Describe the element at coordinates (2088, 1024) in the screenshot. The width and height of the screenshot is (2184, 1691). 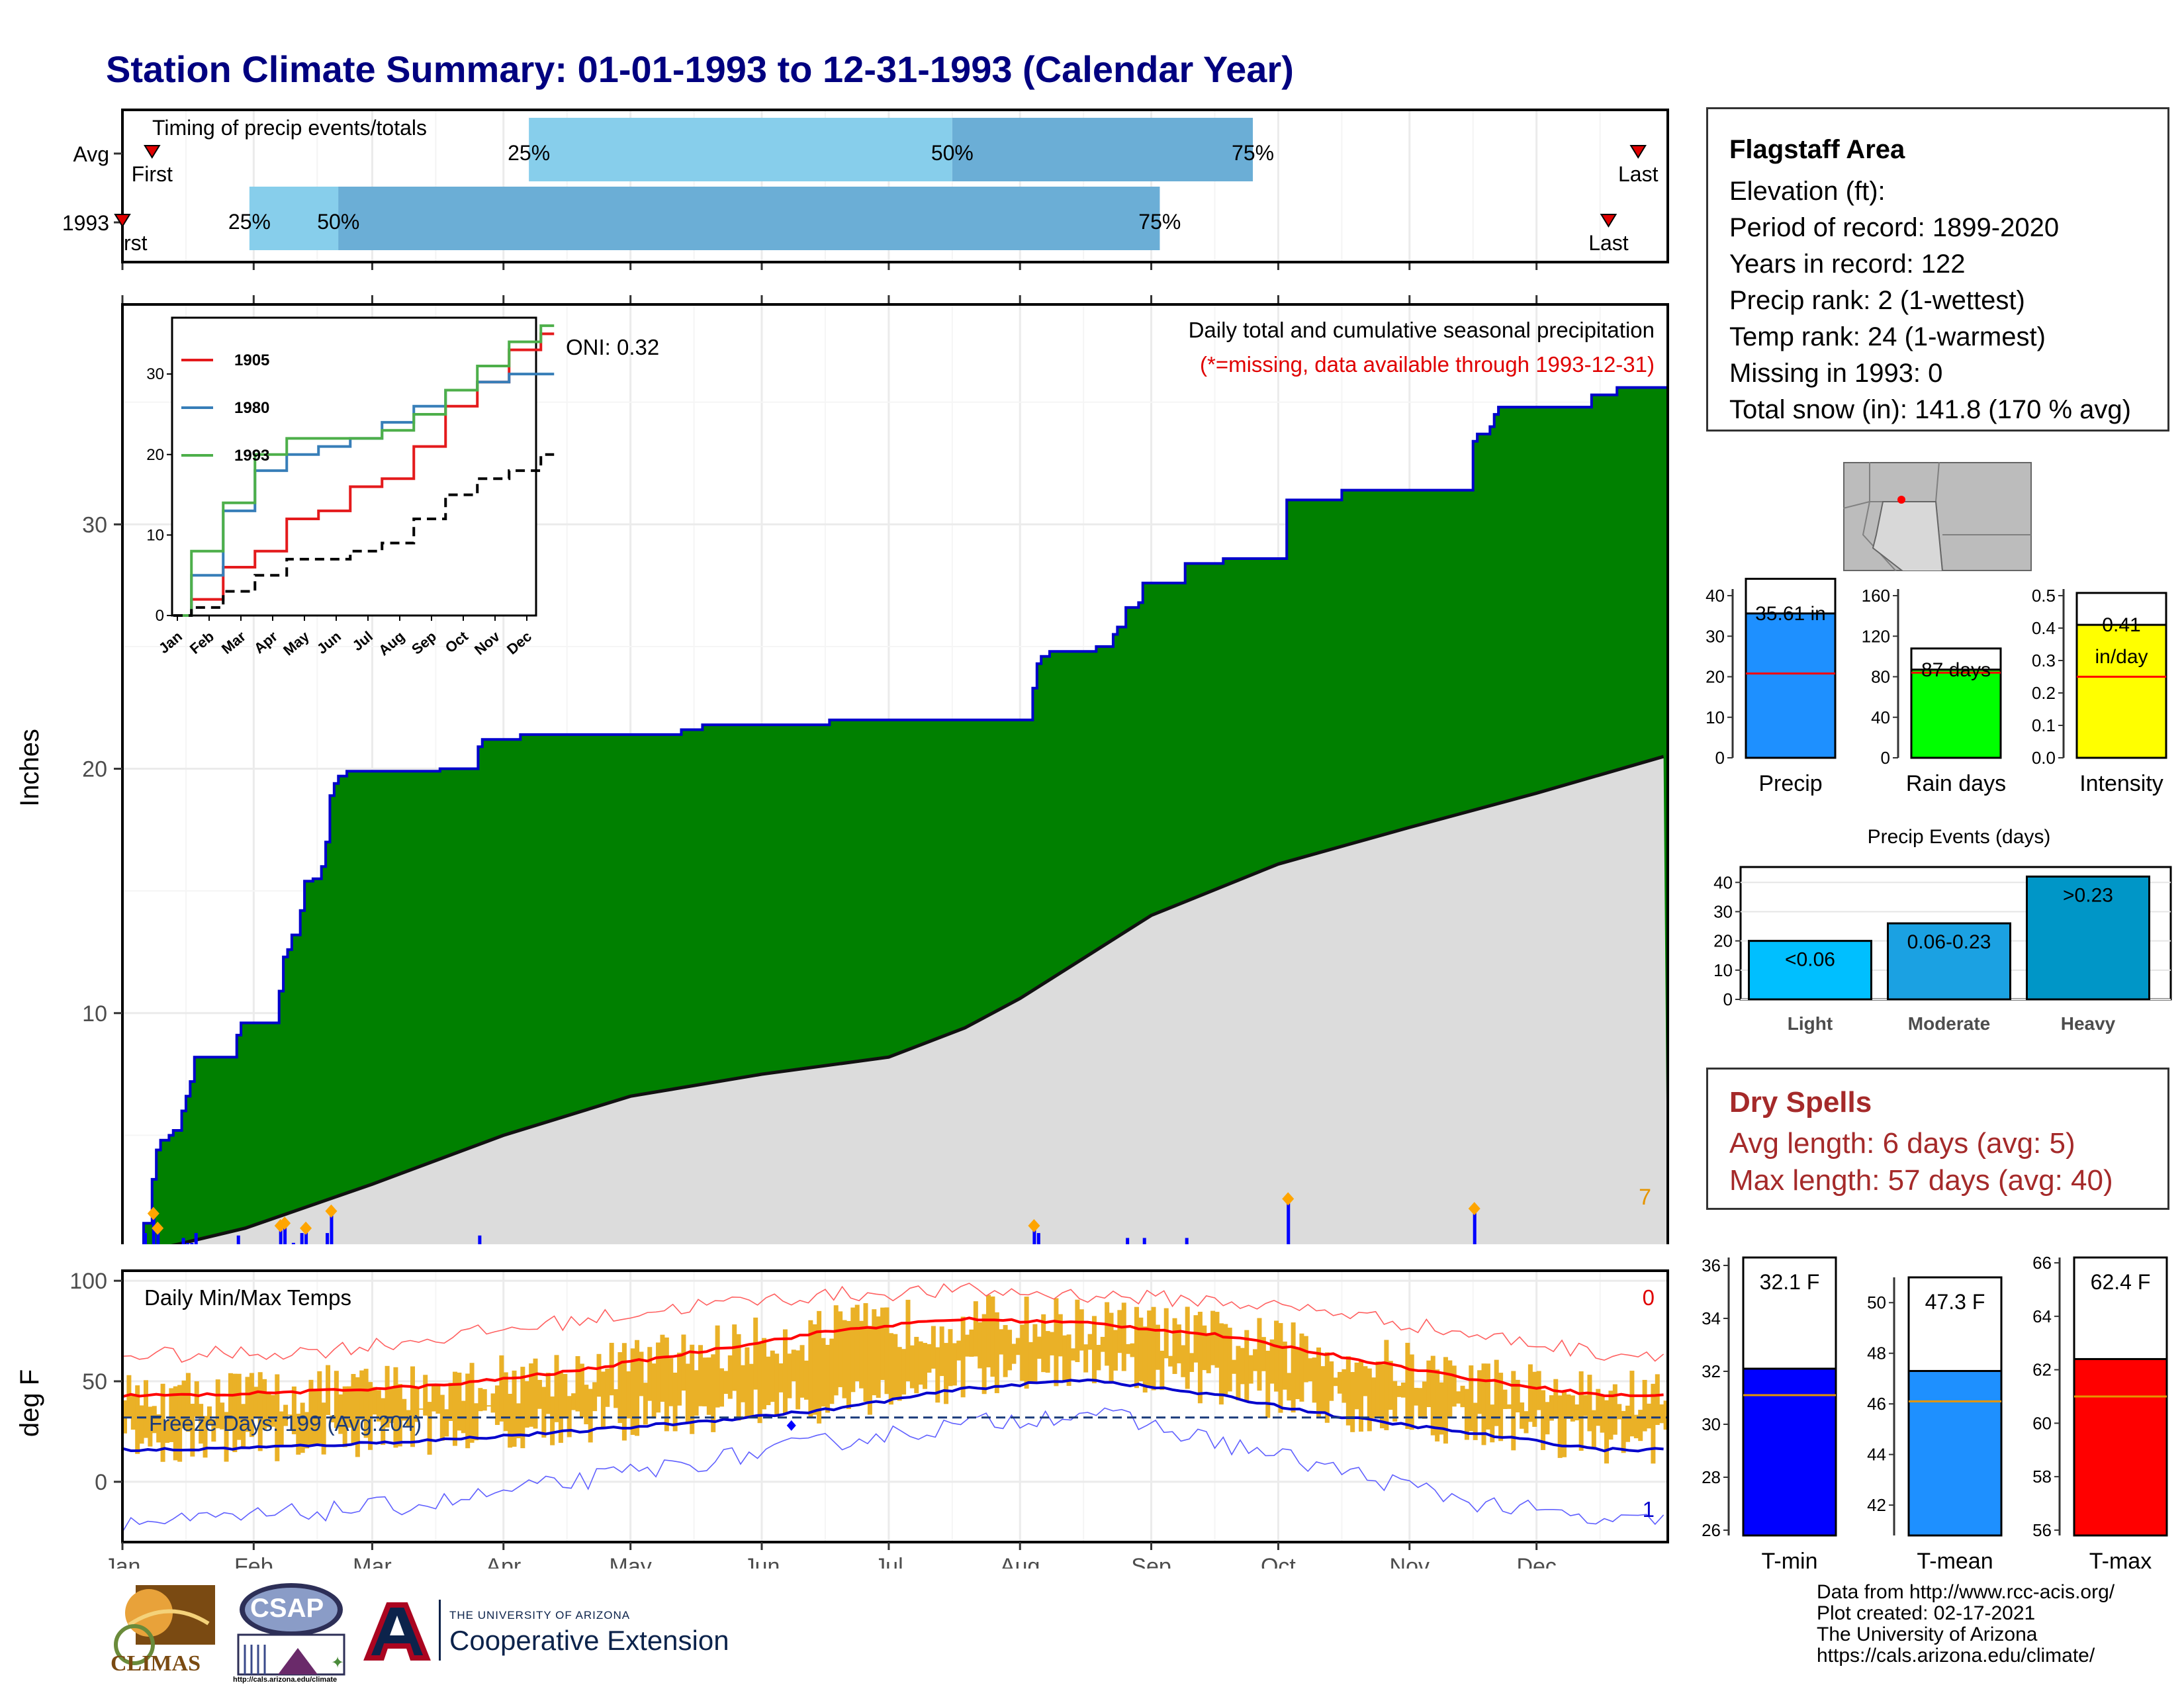
I see `events-category-label: Heavy` at that location.